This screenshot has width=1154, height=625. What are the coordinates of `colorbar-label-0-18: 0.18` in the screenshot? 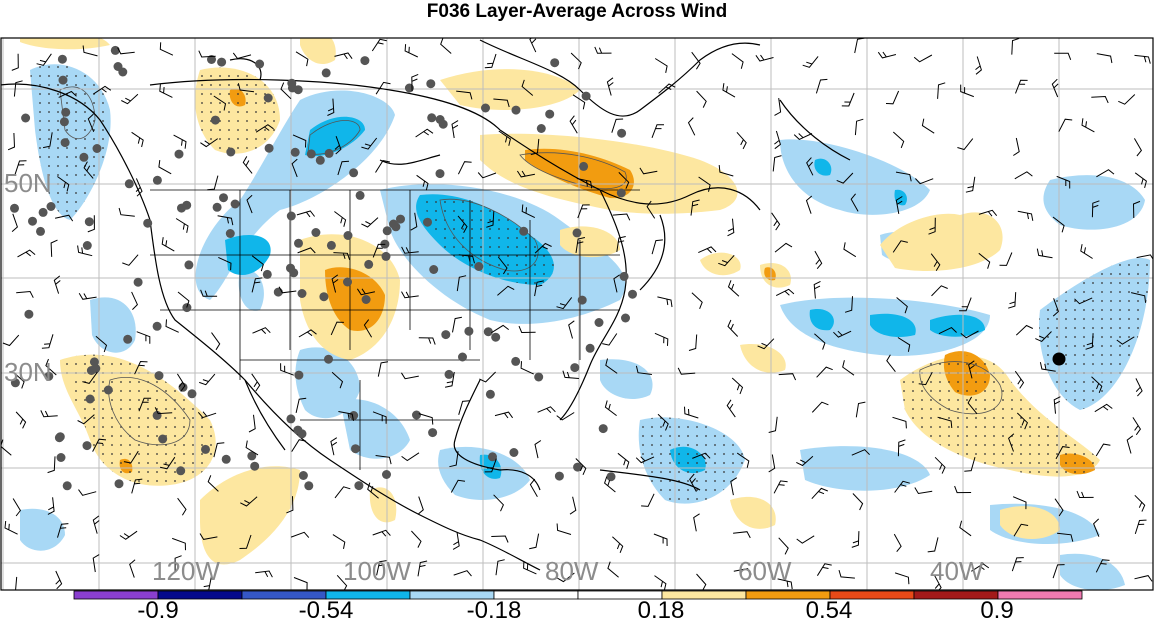 It's located at (661, 610).